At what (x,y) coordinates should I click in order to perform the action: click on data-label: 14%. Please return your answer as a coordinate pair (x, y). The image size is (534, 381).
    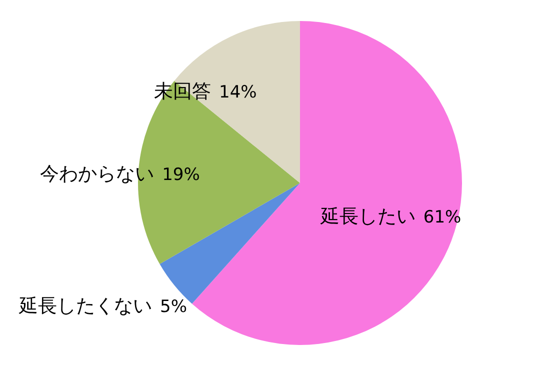
    Looking at the image, I should click on (238, 92).